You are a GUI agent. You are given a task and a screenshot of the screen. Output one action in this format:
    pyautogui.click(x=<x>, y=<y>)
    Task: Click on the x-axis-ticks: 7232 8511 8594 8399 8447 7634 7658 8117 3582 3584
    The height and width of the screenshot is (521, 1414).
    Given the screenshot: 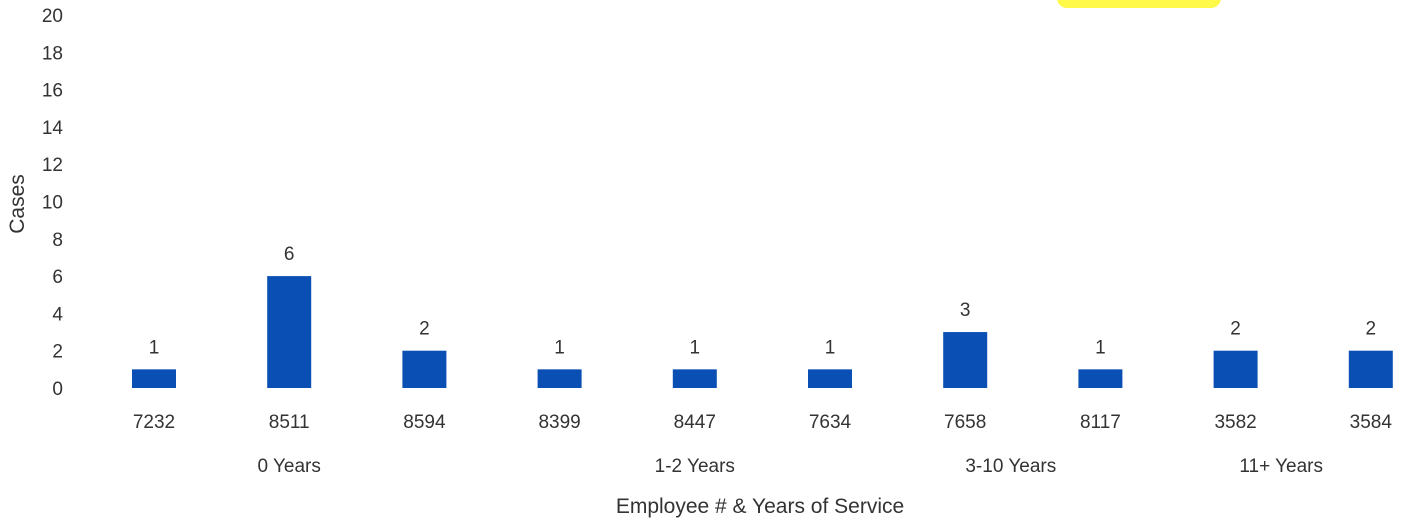 What is the action you would take?
    pyautogui.click(x=763, y=422)
    